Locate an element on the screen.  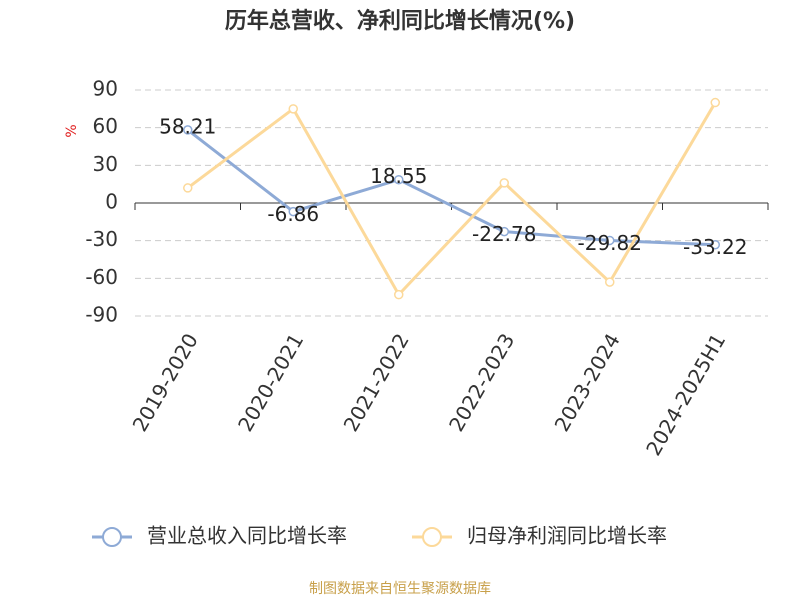
x-tick-label: 2024-2025H1 is located at coordinates (685, 394).